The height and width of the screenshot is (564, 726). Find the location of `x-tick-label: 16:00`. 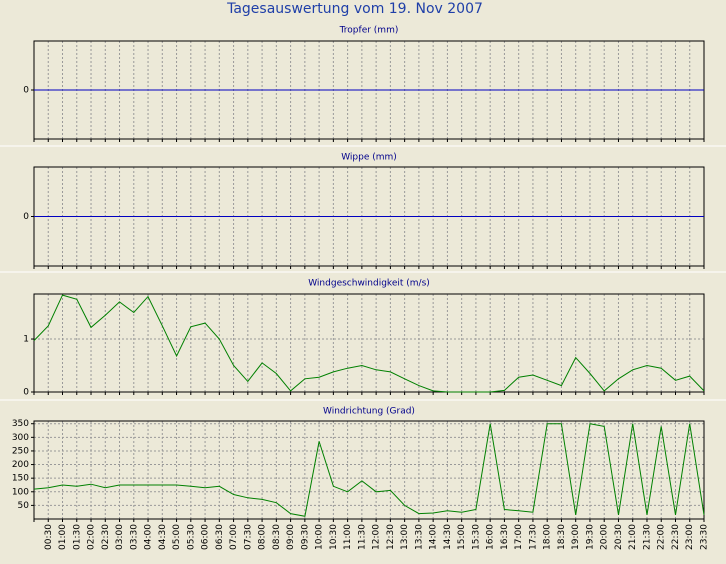

x-tick-label: 16:00 is located at coordinates (491, 537).